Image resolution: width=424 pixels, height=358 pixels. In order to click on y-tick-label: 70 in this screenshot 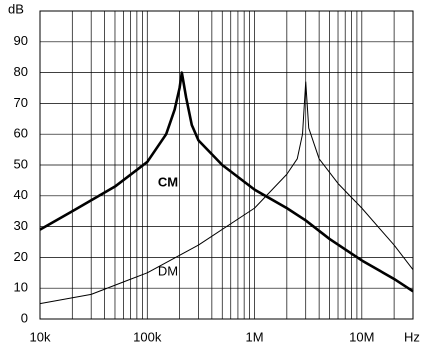, I will do `click(21, 102)`.